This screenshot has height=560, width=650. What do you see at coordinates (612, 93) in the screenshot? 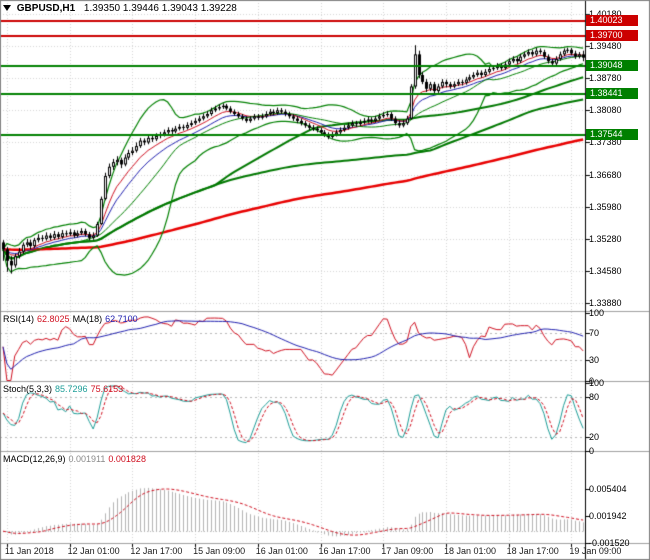
I see `price-level-flag-support: 1.38441` at bounding box center [612, 93].